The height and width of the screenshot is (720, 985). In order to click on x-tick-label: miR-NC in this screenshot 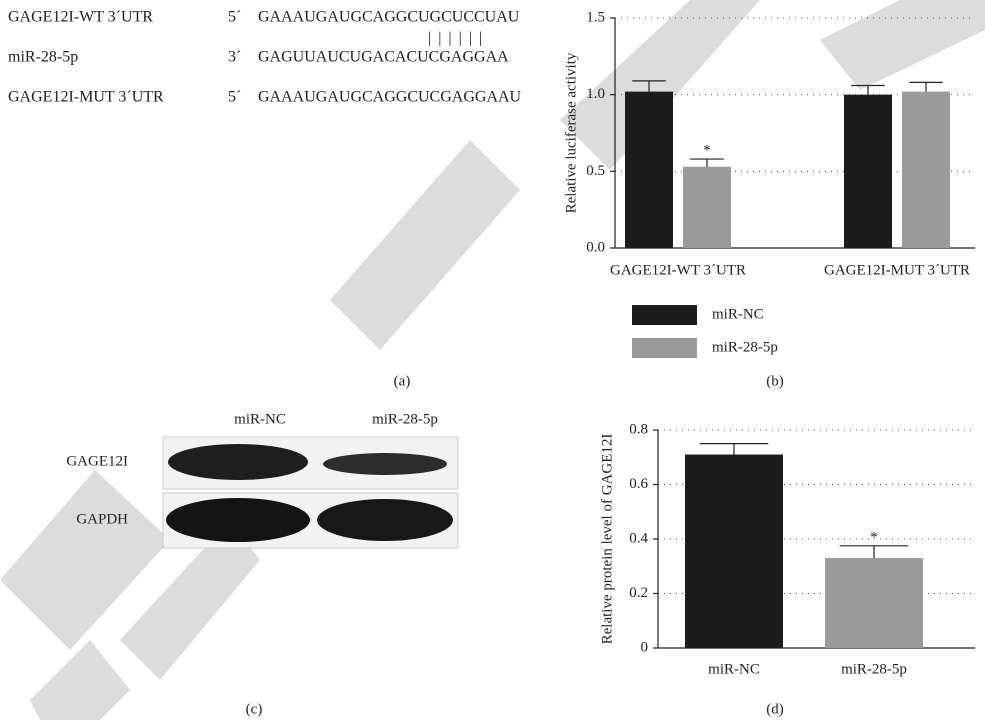, I will do `click(734, 669)`.